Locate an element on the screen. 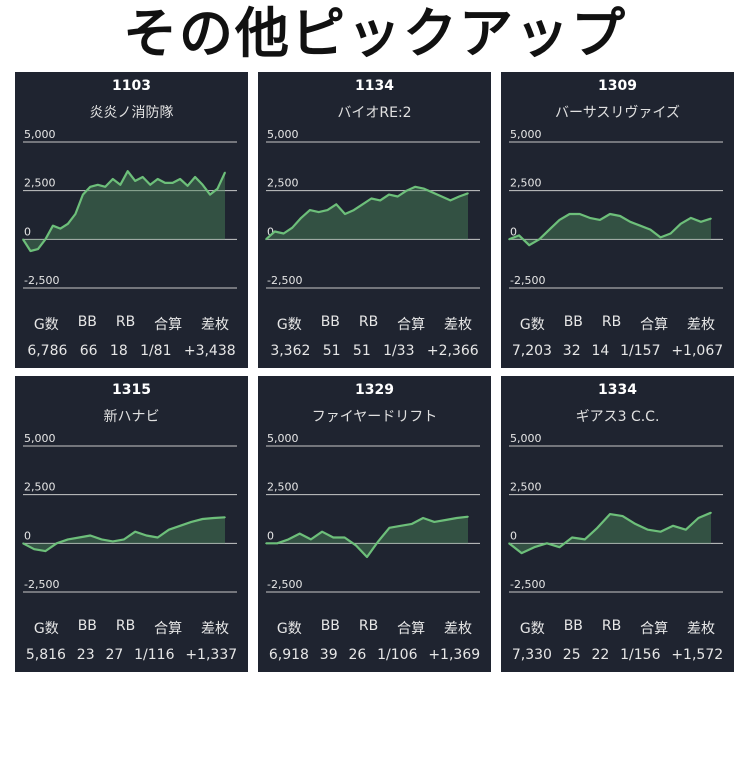 Image resolution: width=750 pixels, height=761 pixels. stat-combined: 1/33 is located at coordinates (399, 351).